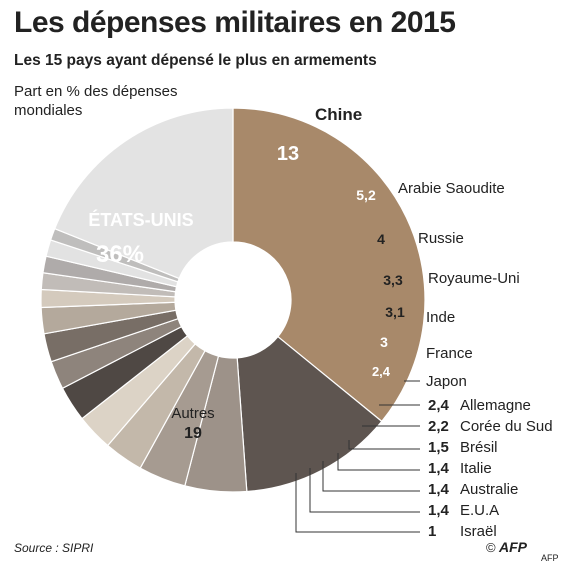 The width and height of the screenshot is (570, 570). I want to click on leader-line-italie, so click(378, 462).